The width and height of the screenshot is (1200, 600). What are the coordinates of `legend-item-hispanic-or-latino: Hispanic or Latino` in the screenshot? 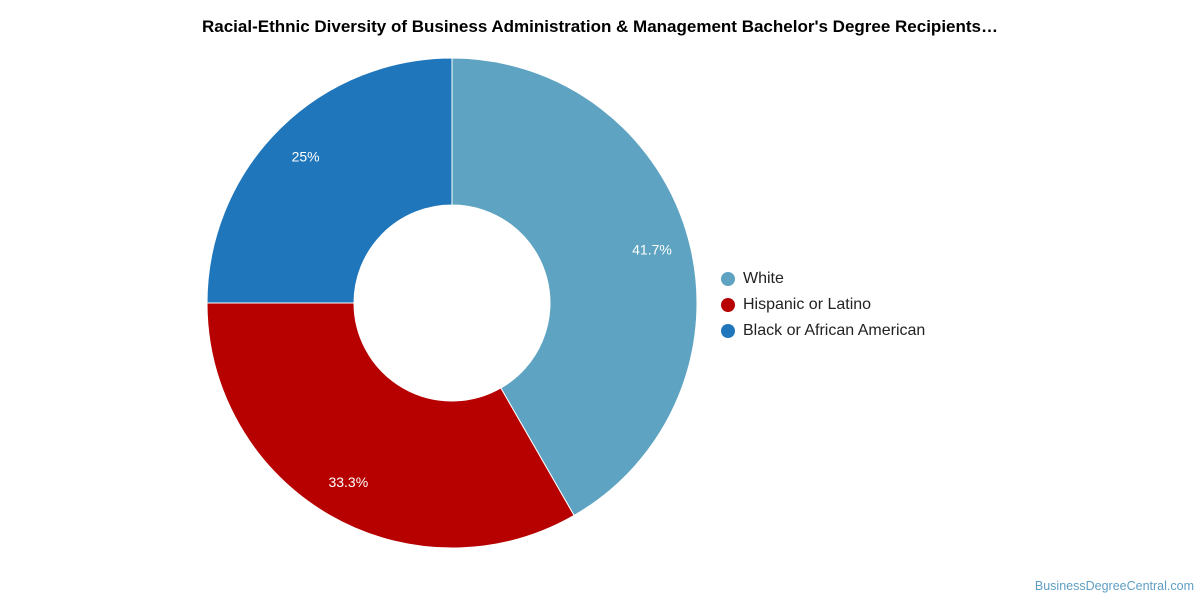 It's located at (823, 305).